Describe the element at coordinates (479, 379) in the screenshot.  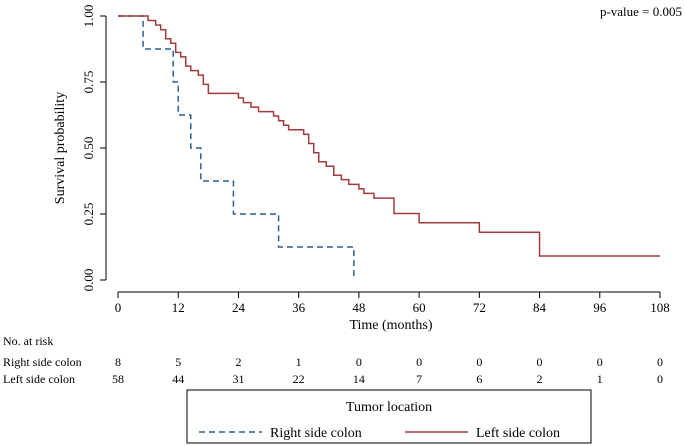
I see `risk-count: 6` at that location.